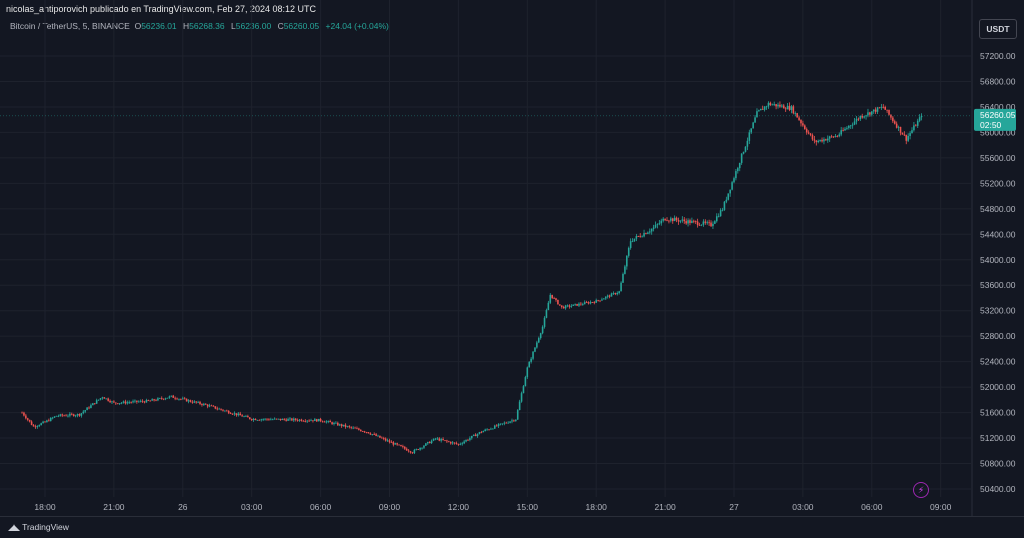  What do you see at coordinates (941, 507) in the screenshot?
I see `time-tick-label: 09:00` at bounding box center [941, 507].